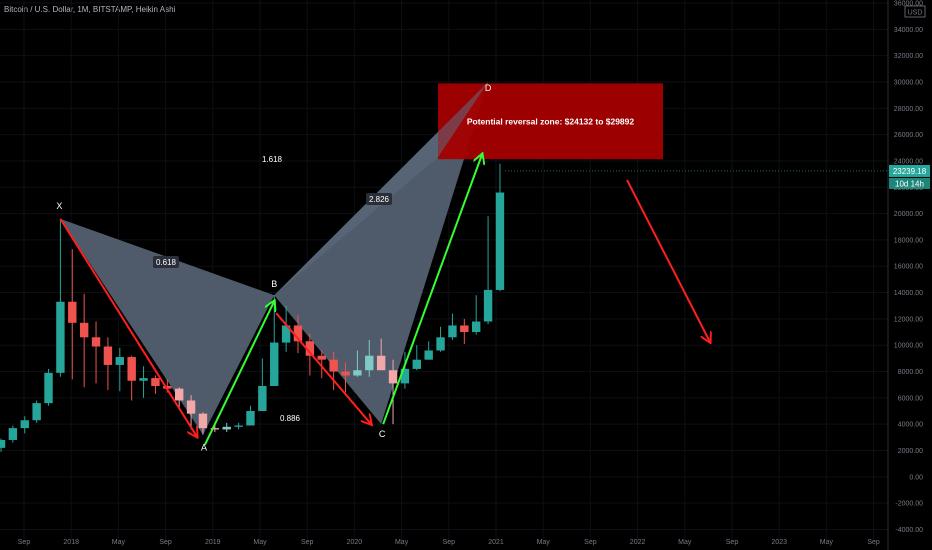 The height and width of the screenshot is (550, 932). I want to click on x-tick-label: 2021, so click(496, 542).